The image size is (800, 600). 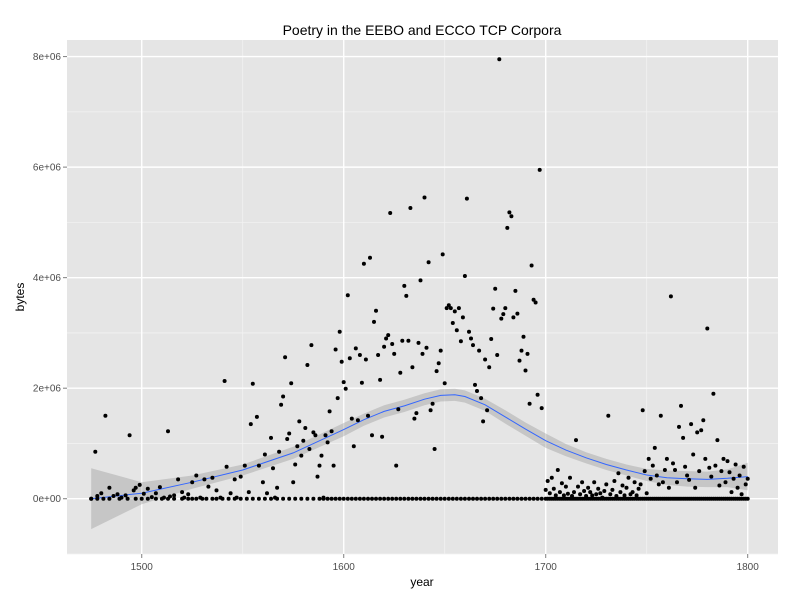 I want to click on y-tick-label: 0e+00, so click(x=47, y=499).